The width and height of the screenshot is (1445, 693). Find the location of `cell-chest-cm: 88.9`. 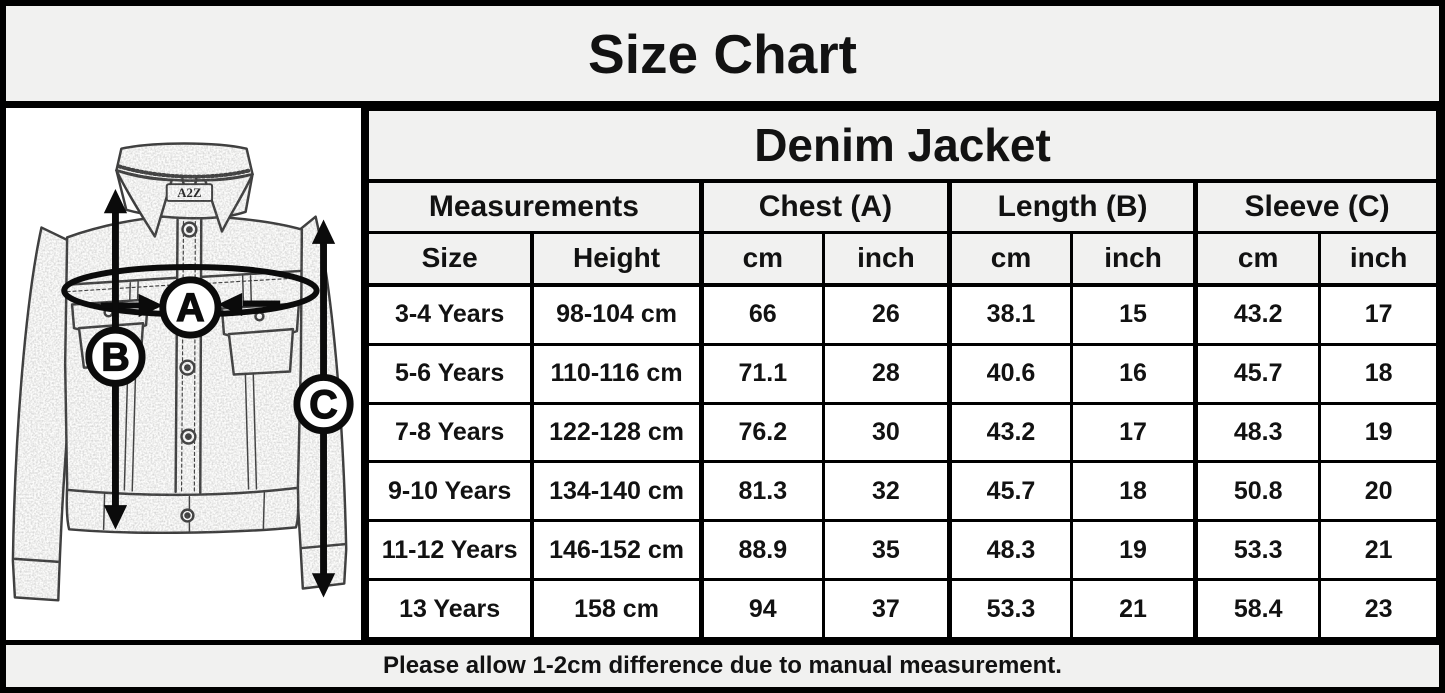

cell-chest-cm: 88.9 is located at coordinates (761, 550).